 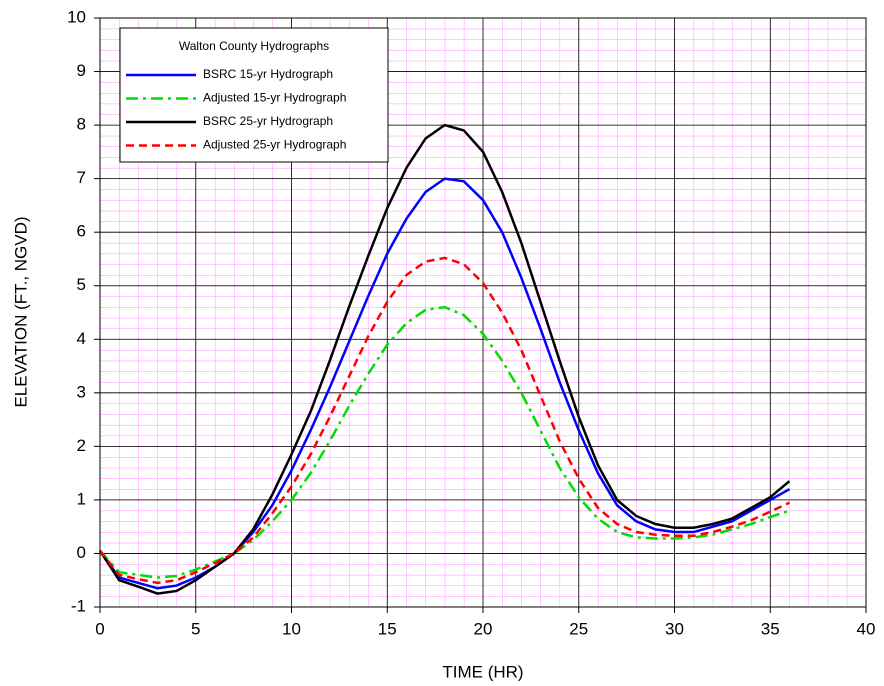 I want to click on x-tick-label: 25, so click(x=578, y=628).